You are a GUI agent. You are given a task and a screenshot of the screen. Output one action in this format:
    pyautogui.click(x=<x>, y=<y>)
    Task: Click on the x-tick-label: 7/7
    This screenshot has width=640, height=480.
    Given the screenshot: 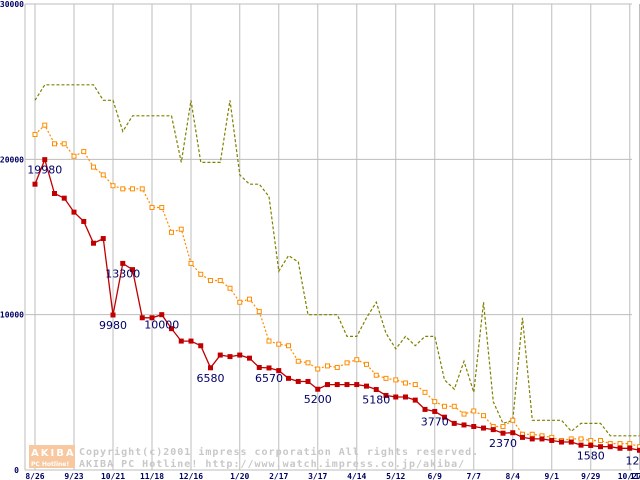 What is the action you would take?
    pyautogui.click(x=474, y=476)
    